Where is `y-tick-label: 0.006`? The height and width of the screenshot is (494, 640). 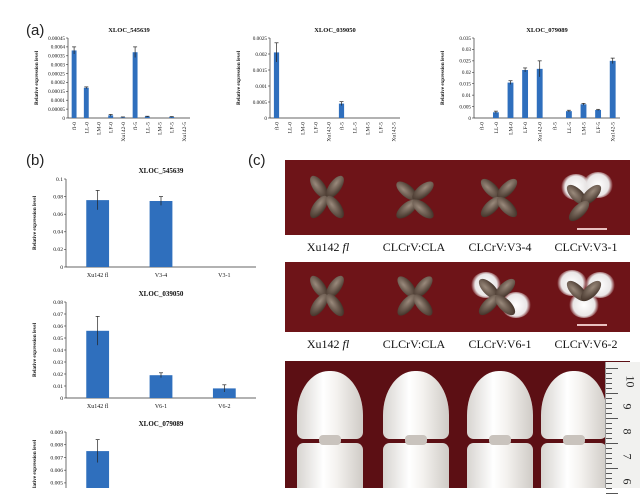
y-tick-label: 0.006 is located at coordinates (56, 471).